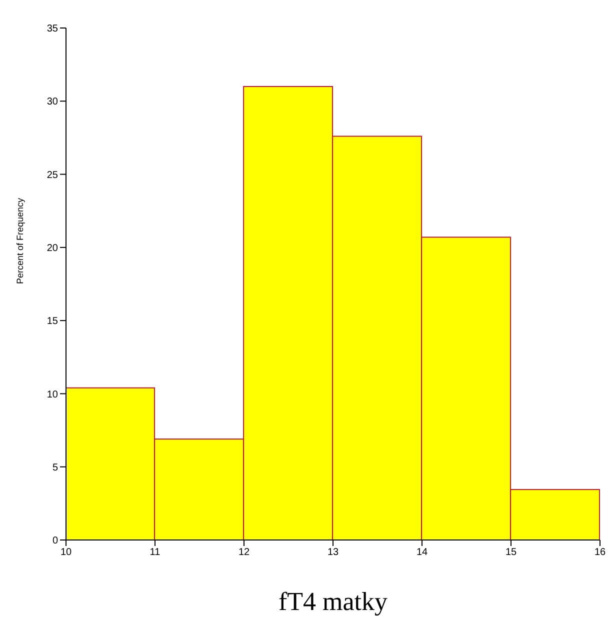 The width and height of the screenshot is (610, 628). I want to click on y-tick-label: 5, so click(55, 468).